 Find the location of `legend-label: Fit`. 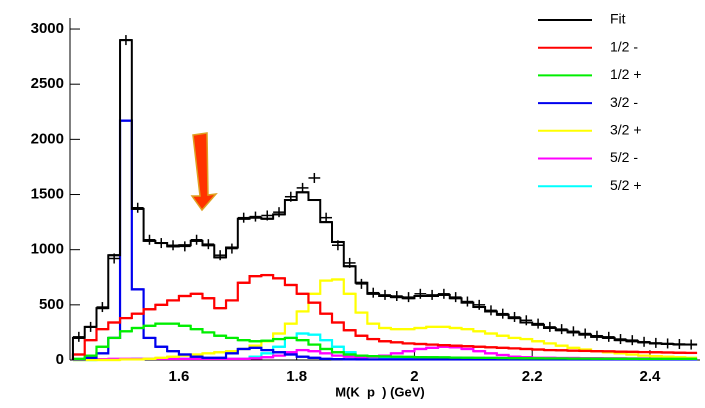

legend-label: Fit is located at coordinates (618, 19).